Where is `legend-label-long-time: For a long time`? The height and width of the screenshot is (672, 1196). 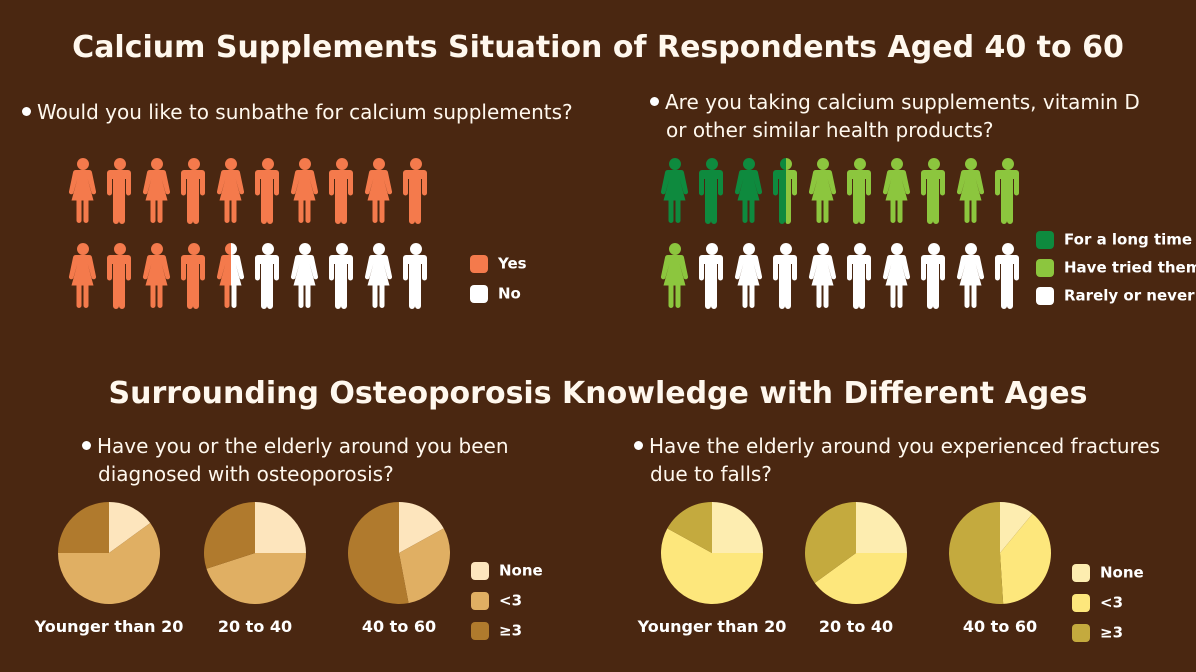
legend-label-long-time: For a long time is located at coordinates (1128, 240).